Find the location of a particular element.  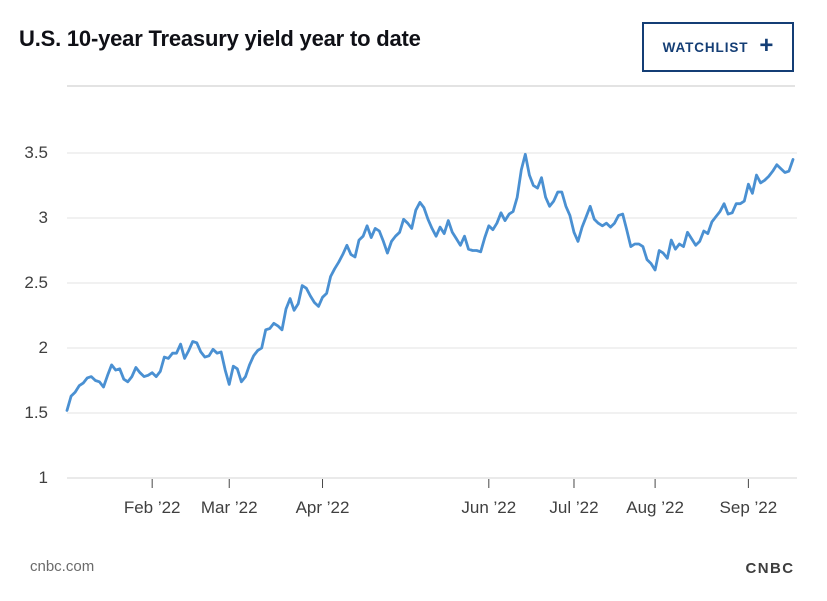

x-axis-tick-label: Aug ’22 is located at coordinates (655, 507).